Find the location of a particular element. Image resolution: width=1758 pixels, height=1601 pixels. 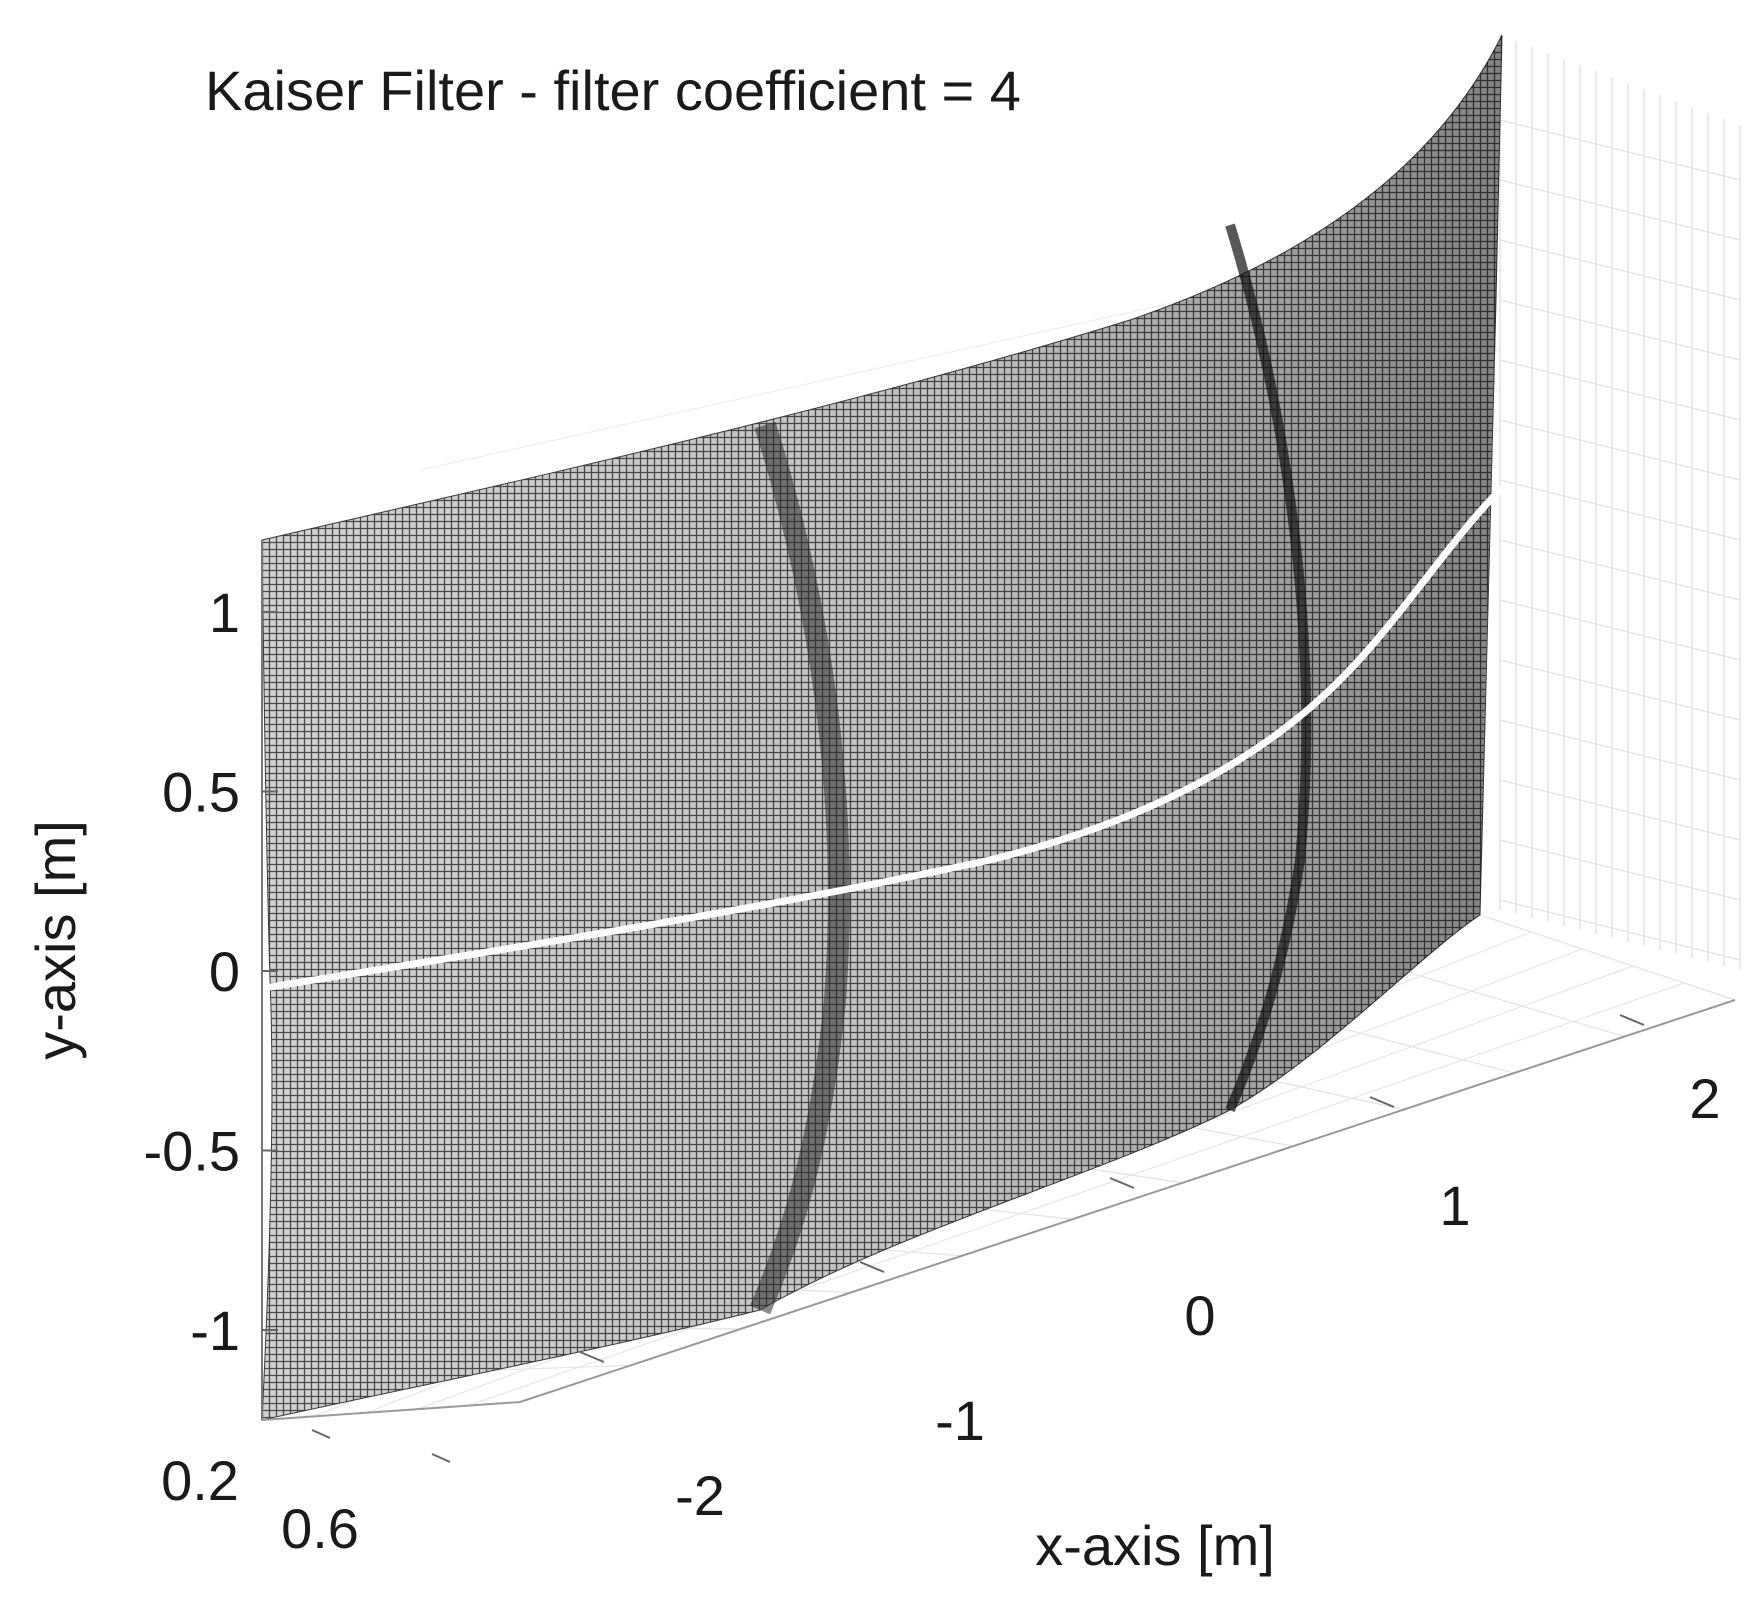

y-axis-label: y-axis [m] is located at coordinates (55, 940).